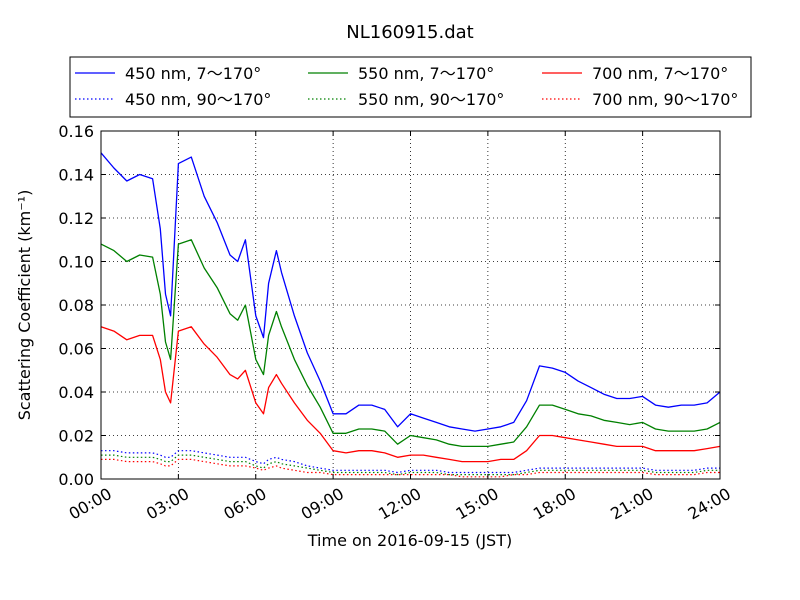  I want to click on y-tick-label: 0.08, so click(76, 305).